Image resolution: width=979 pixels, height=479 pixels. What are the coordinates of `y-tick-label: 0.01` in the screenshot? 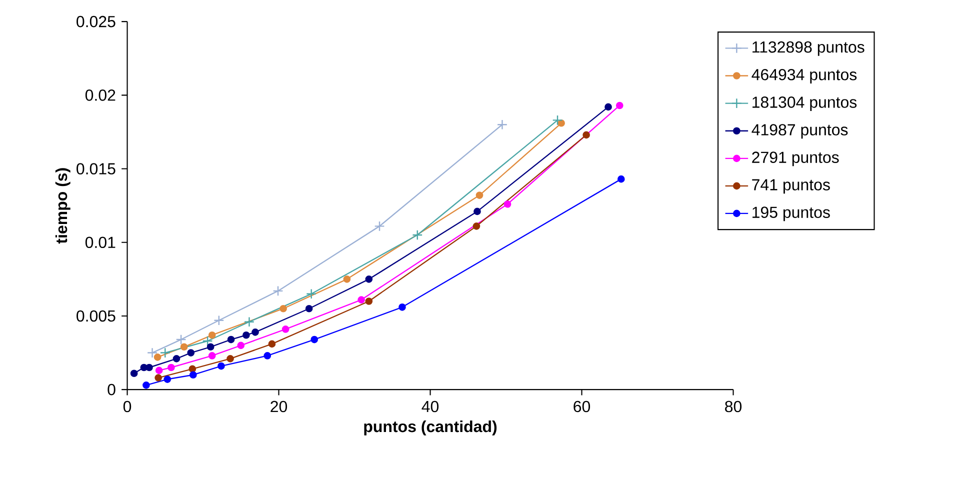 It's located at (100, 242).